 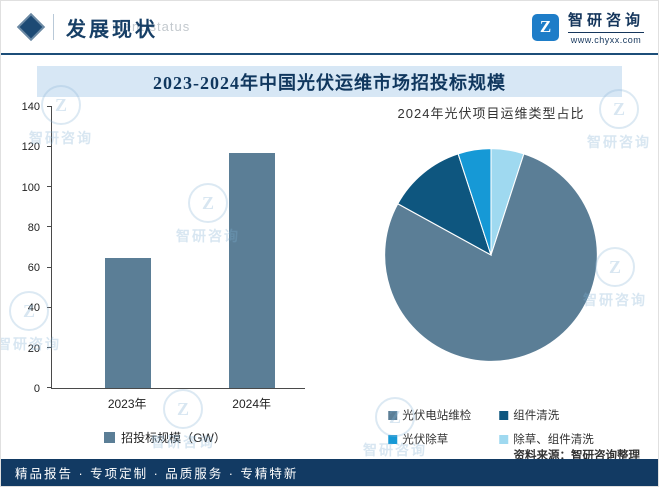 What do you see at coordinates (30, 187) in the screenshot?
I see `y-tick-label: 100` at bounding box center [30, 187].